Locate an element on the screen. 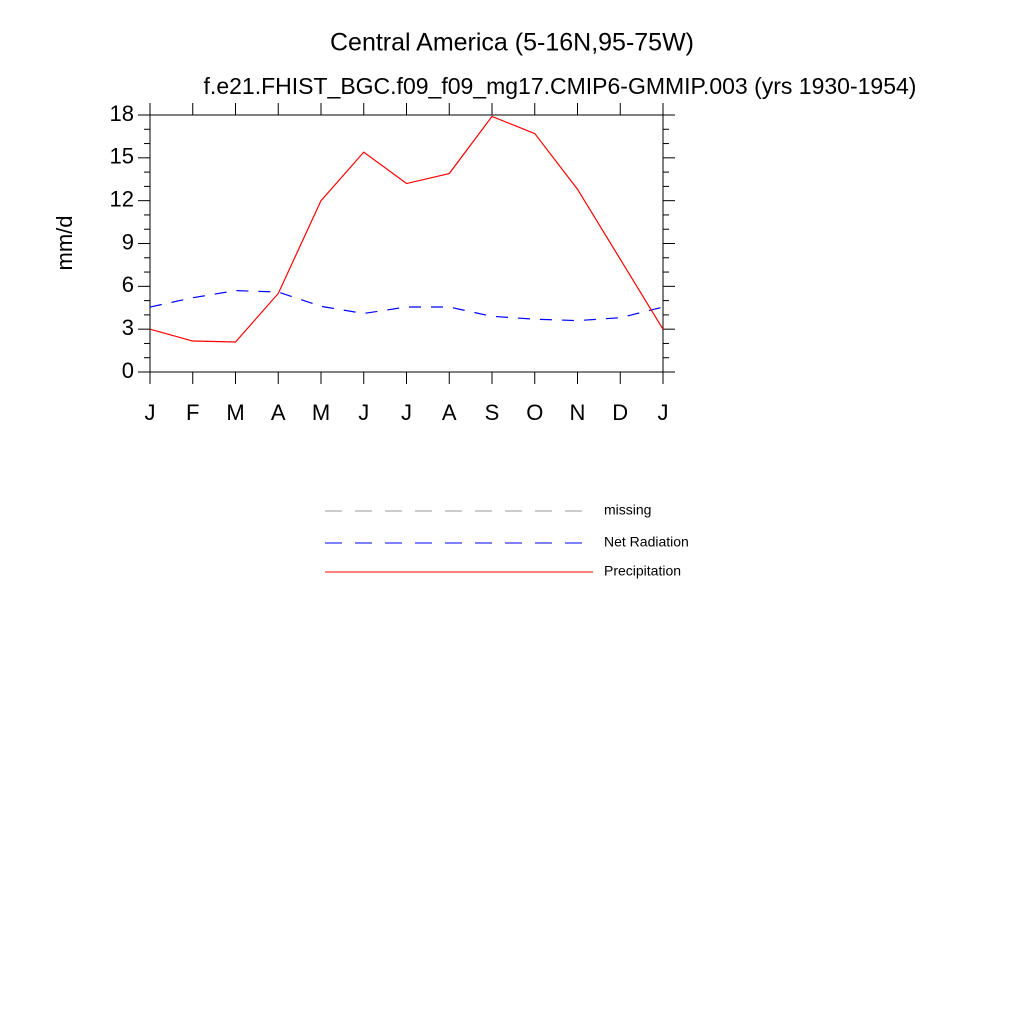 The width and height of the screenshot is (1024, 1024). x-tick-label: D is located at coordinates (620, 412).